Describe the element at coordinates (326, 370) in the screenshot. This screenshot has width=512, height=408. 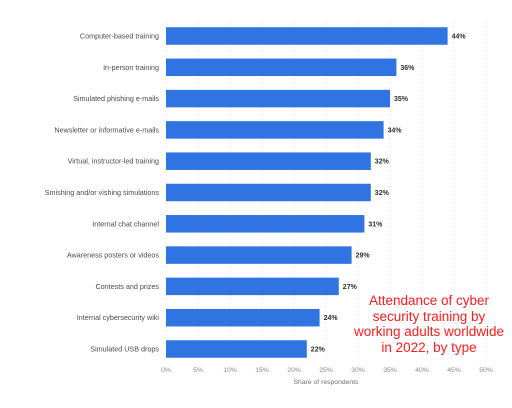
I see `x-tick-label: 25%` at that location.